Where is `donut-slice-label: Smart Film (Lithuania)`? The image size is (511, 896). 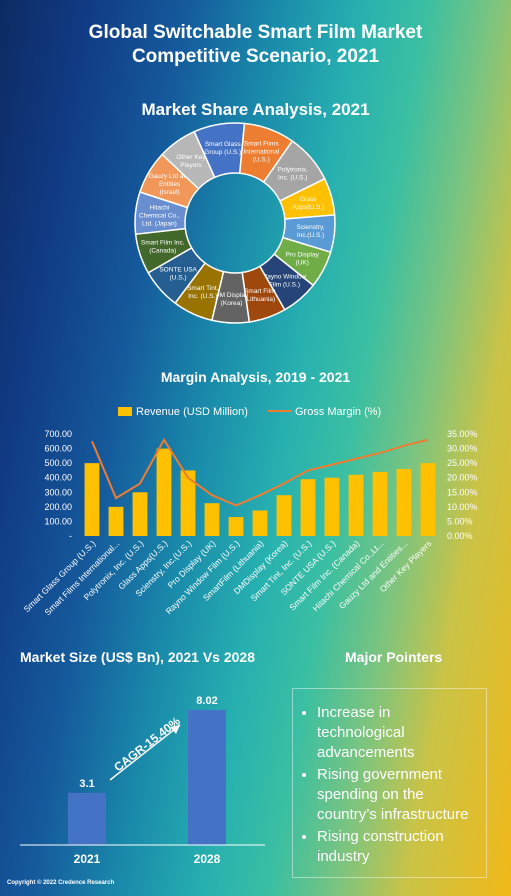 donut-slice-label: Smart Film (Lithuania) is located at coordinates (259, 295).